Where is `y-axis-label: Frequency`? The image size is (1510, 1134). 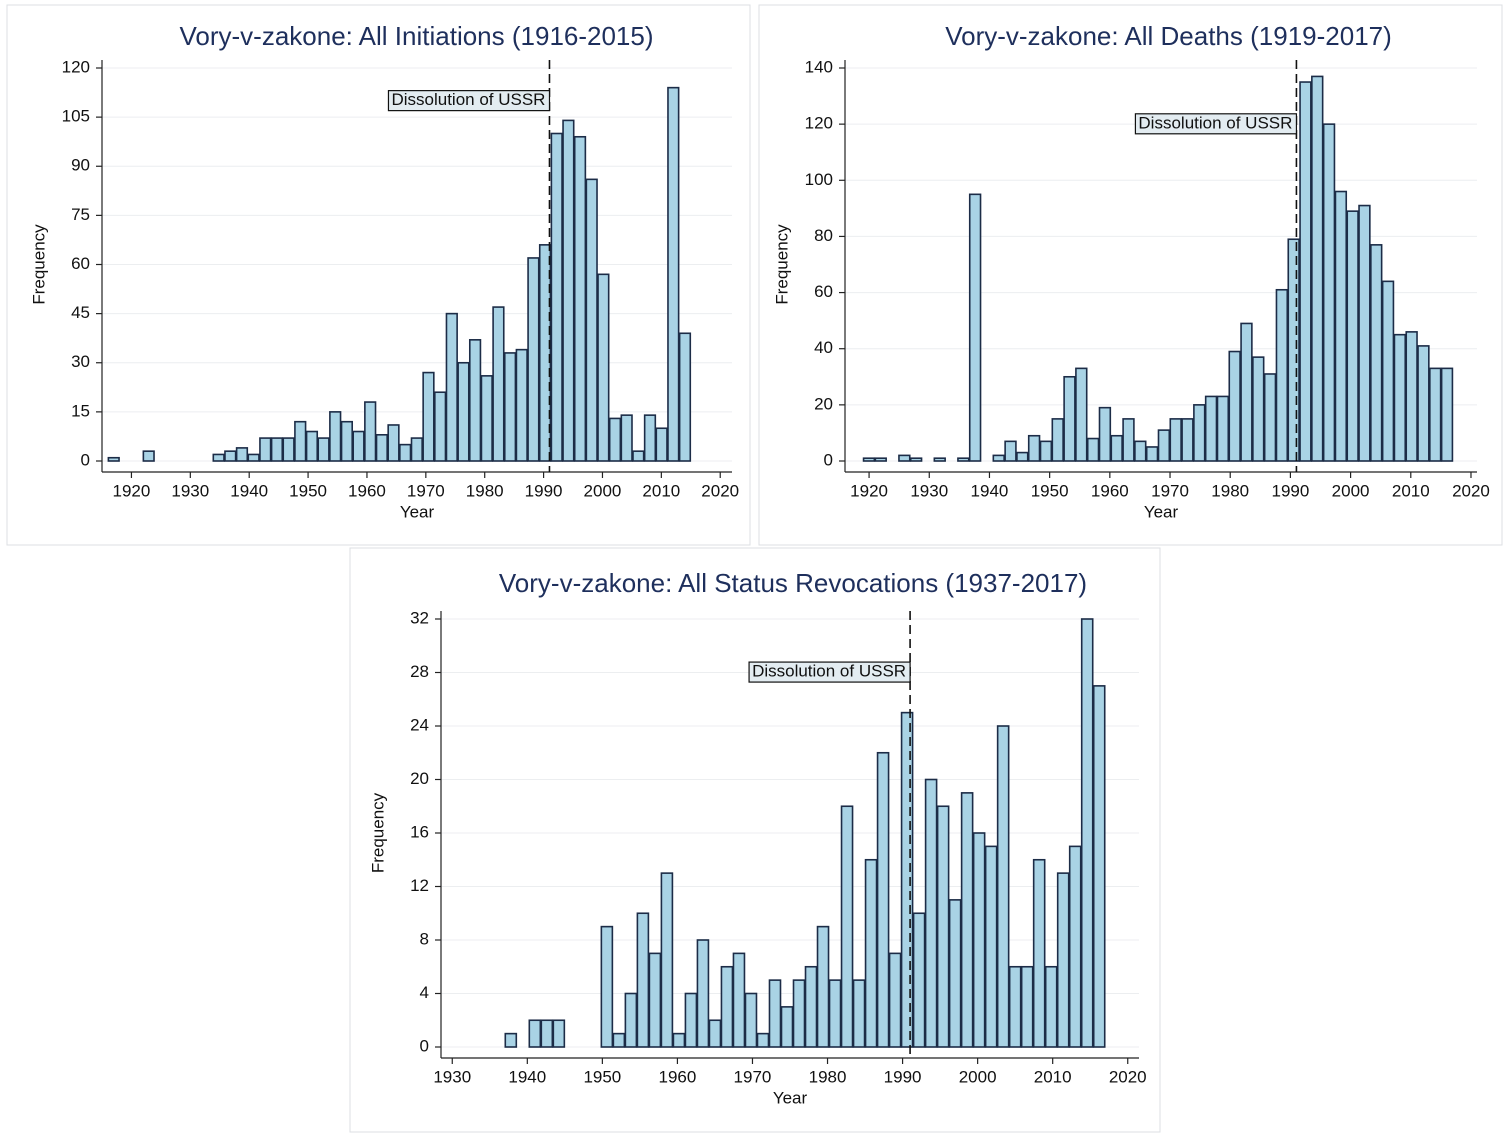 y-axis-label: Frequency is located at coordinates (781, 264).